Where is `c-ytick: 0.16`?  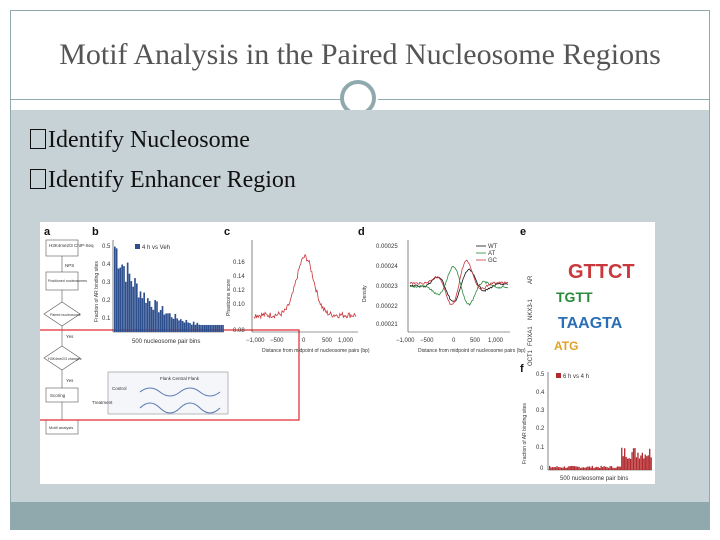
c-ytick: 0.16 is located at coordinates (239, 263).